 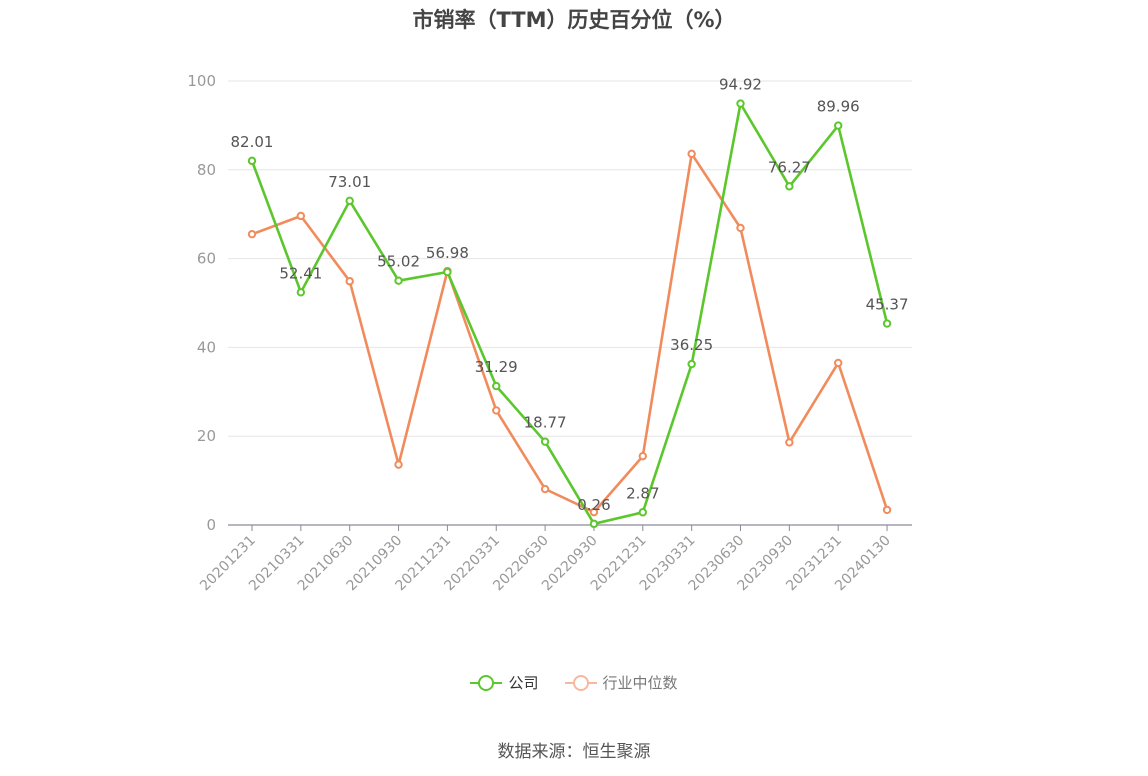 I want to click on source-note: 数据来源：恒生聚源, so click(x=574, y=752).